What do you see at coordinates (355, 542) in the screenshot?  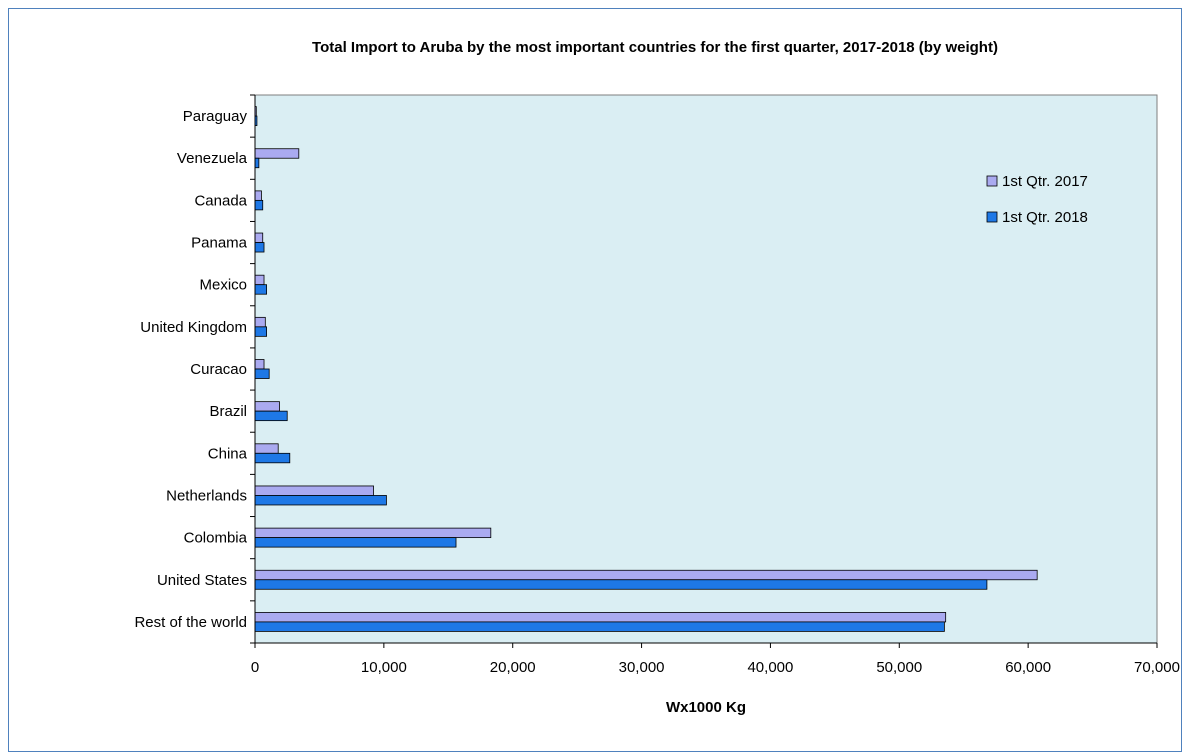 I see `bar-colombia-1st-qtr-2018` at bounding box center [355, 542].